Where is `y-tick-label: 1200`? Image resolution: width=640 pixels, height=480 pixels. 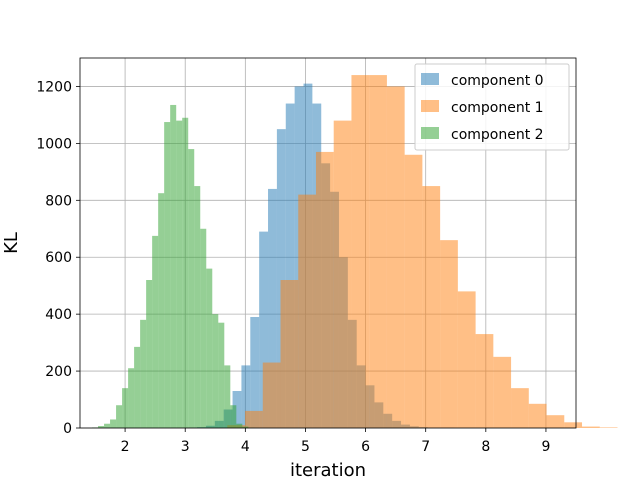
y-tick-label: 1200 is located at coordinates (54, 87).